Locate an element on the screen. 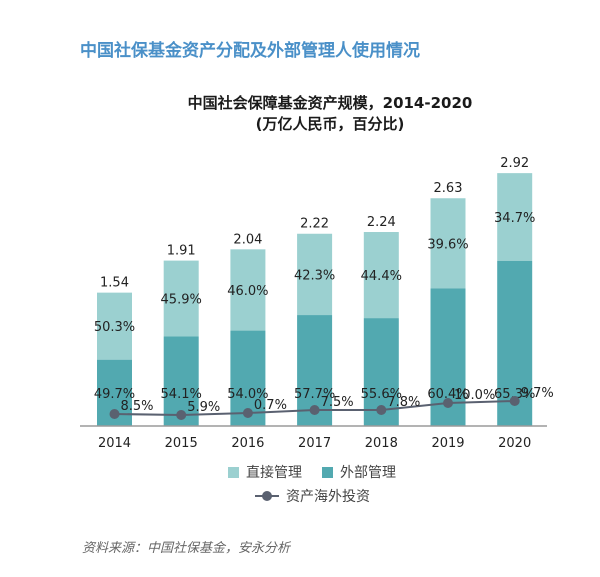  bar-direct-2019 is located at coordinates (448, 243).